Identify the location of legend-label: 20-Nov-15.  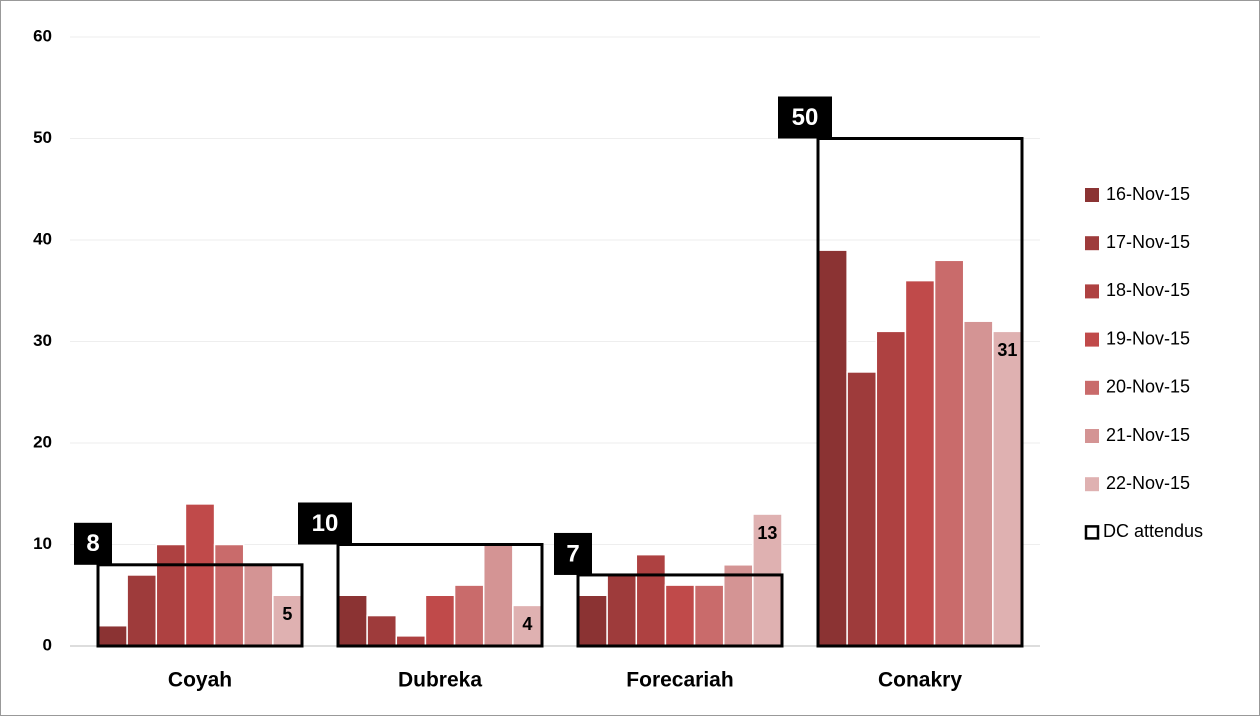
(1148, 387).